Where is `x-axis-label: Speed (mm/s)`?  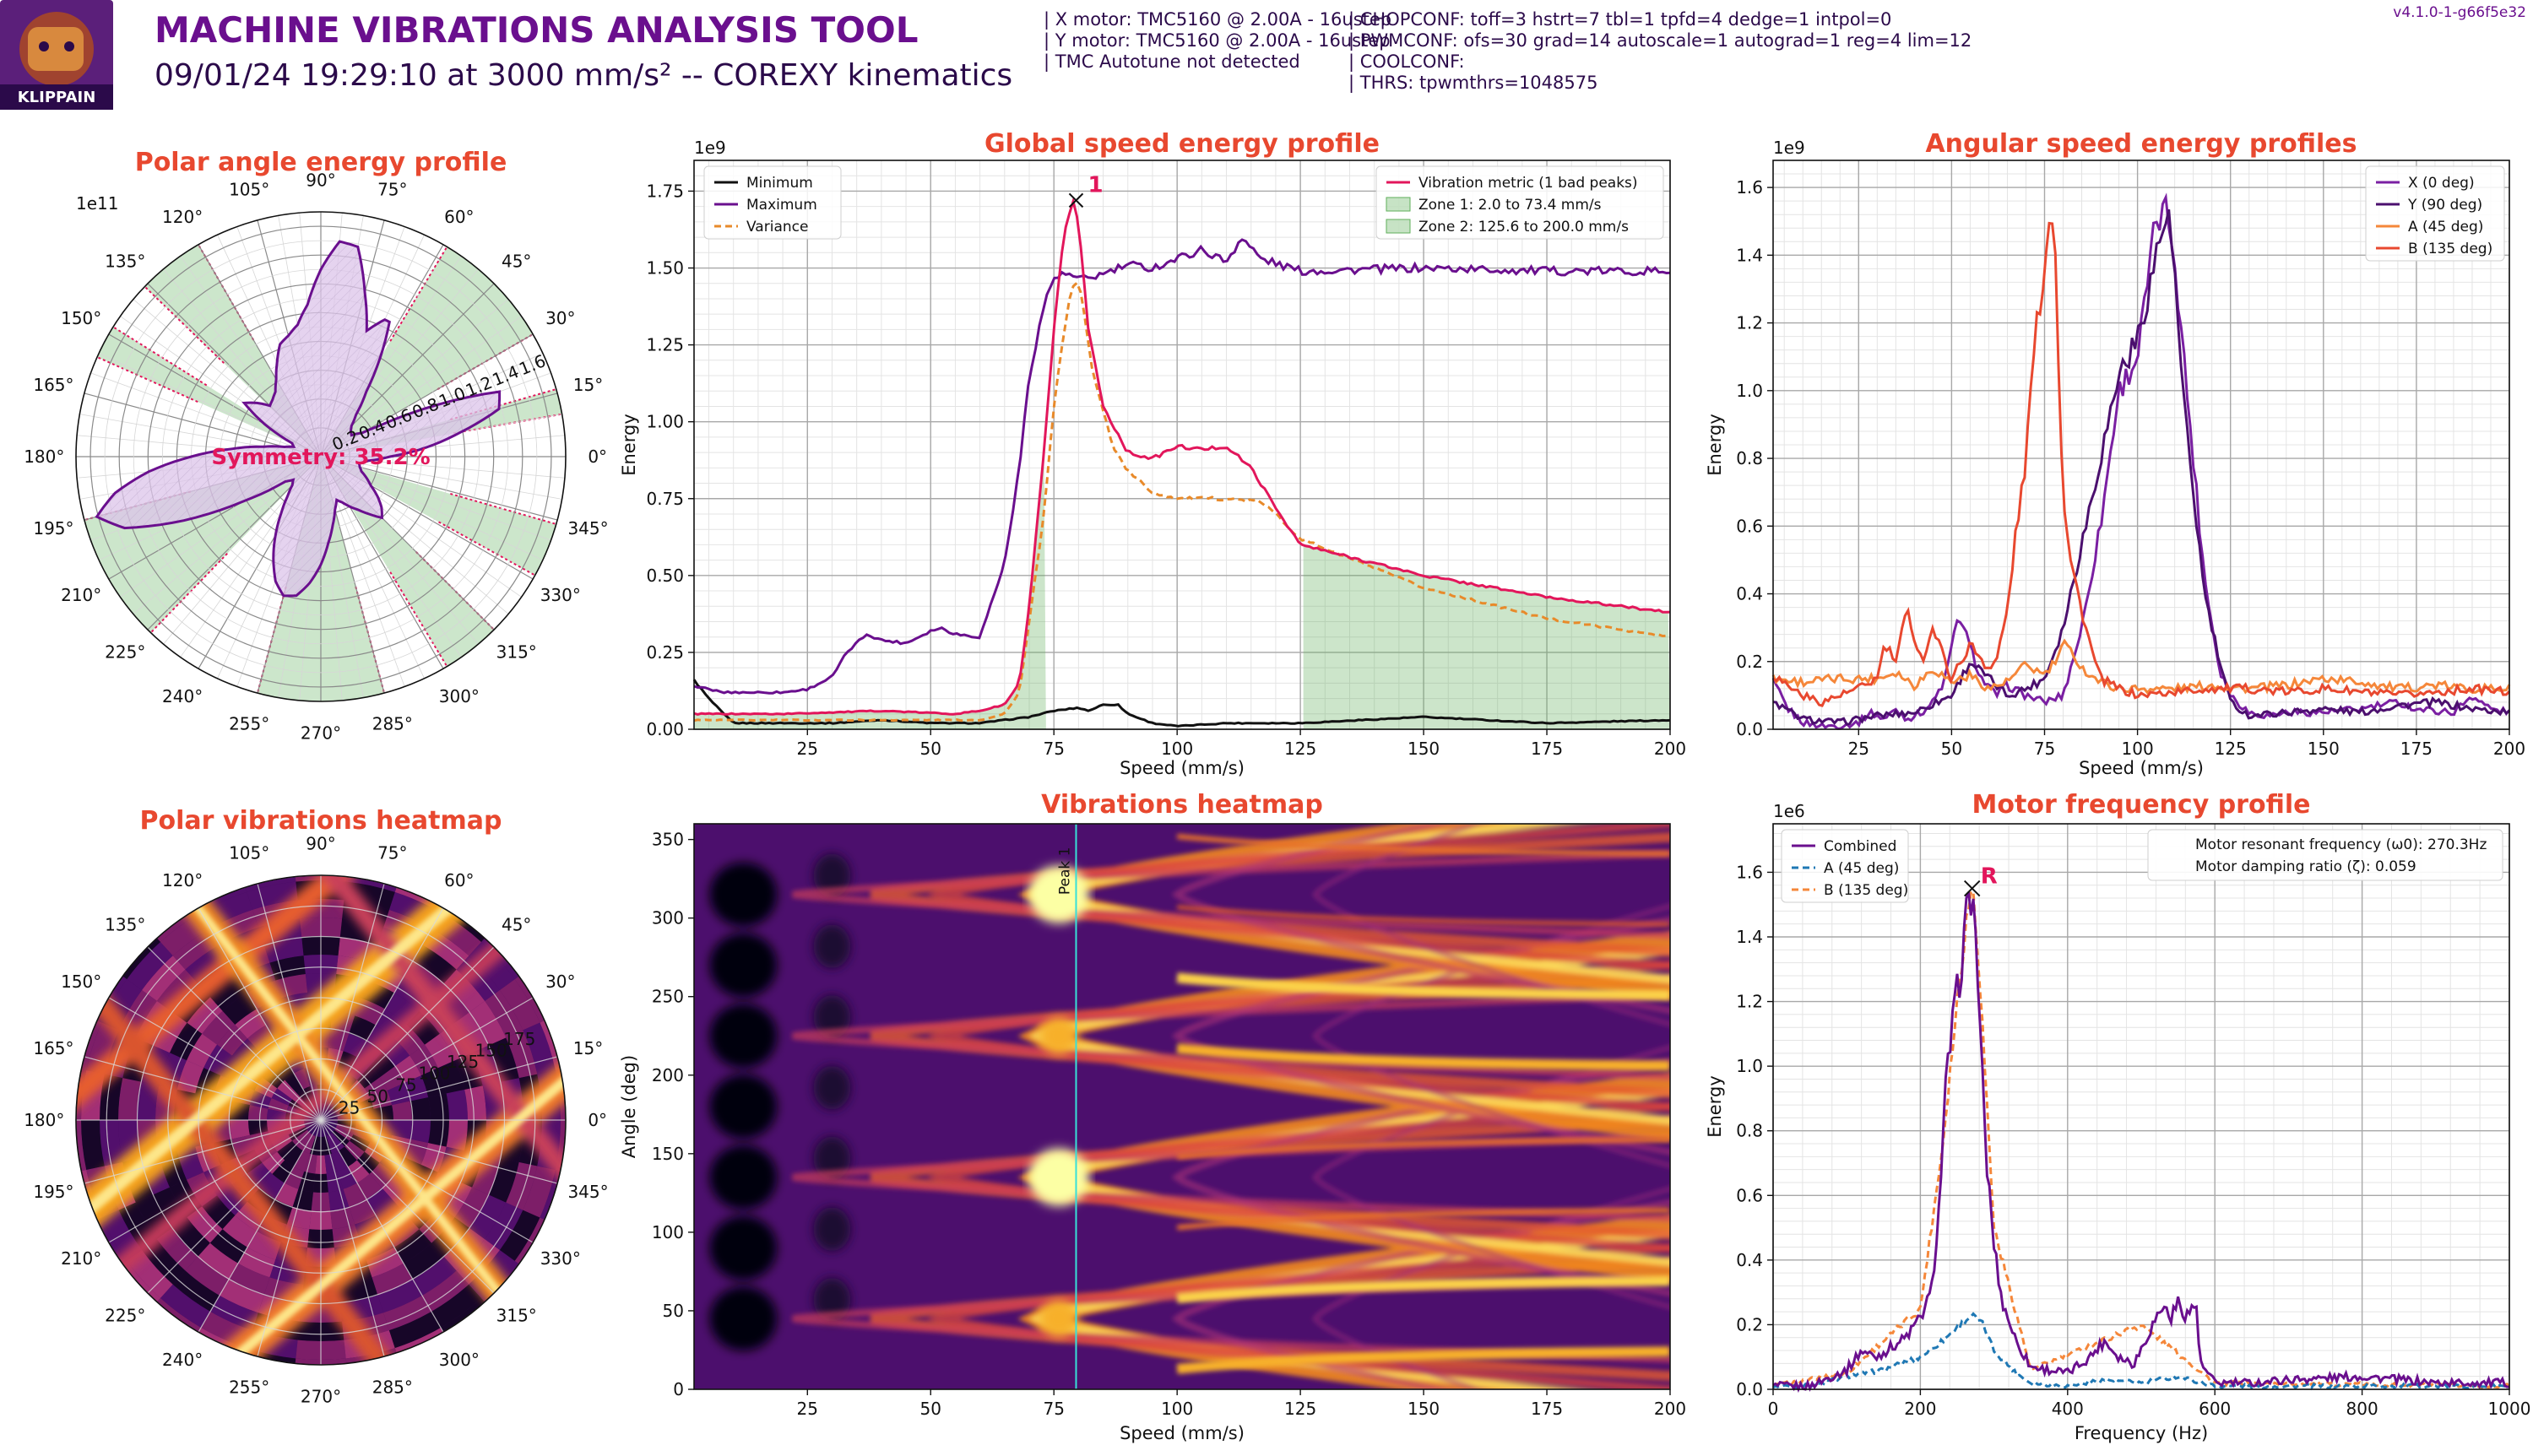
x-axis-label: Speed (mm/s) is located at coordinates (1183, 1433).